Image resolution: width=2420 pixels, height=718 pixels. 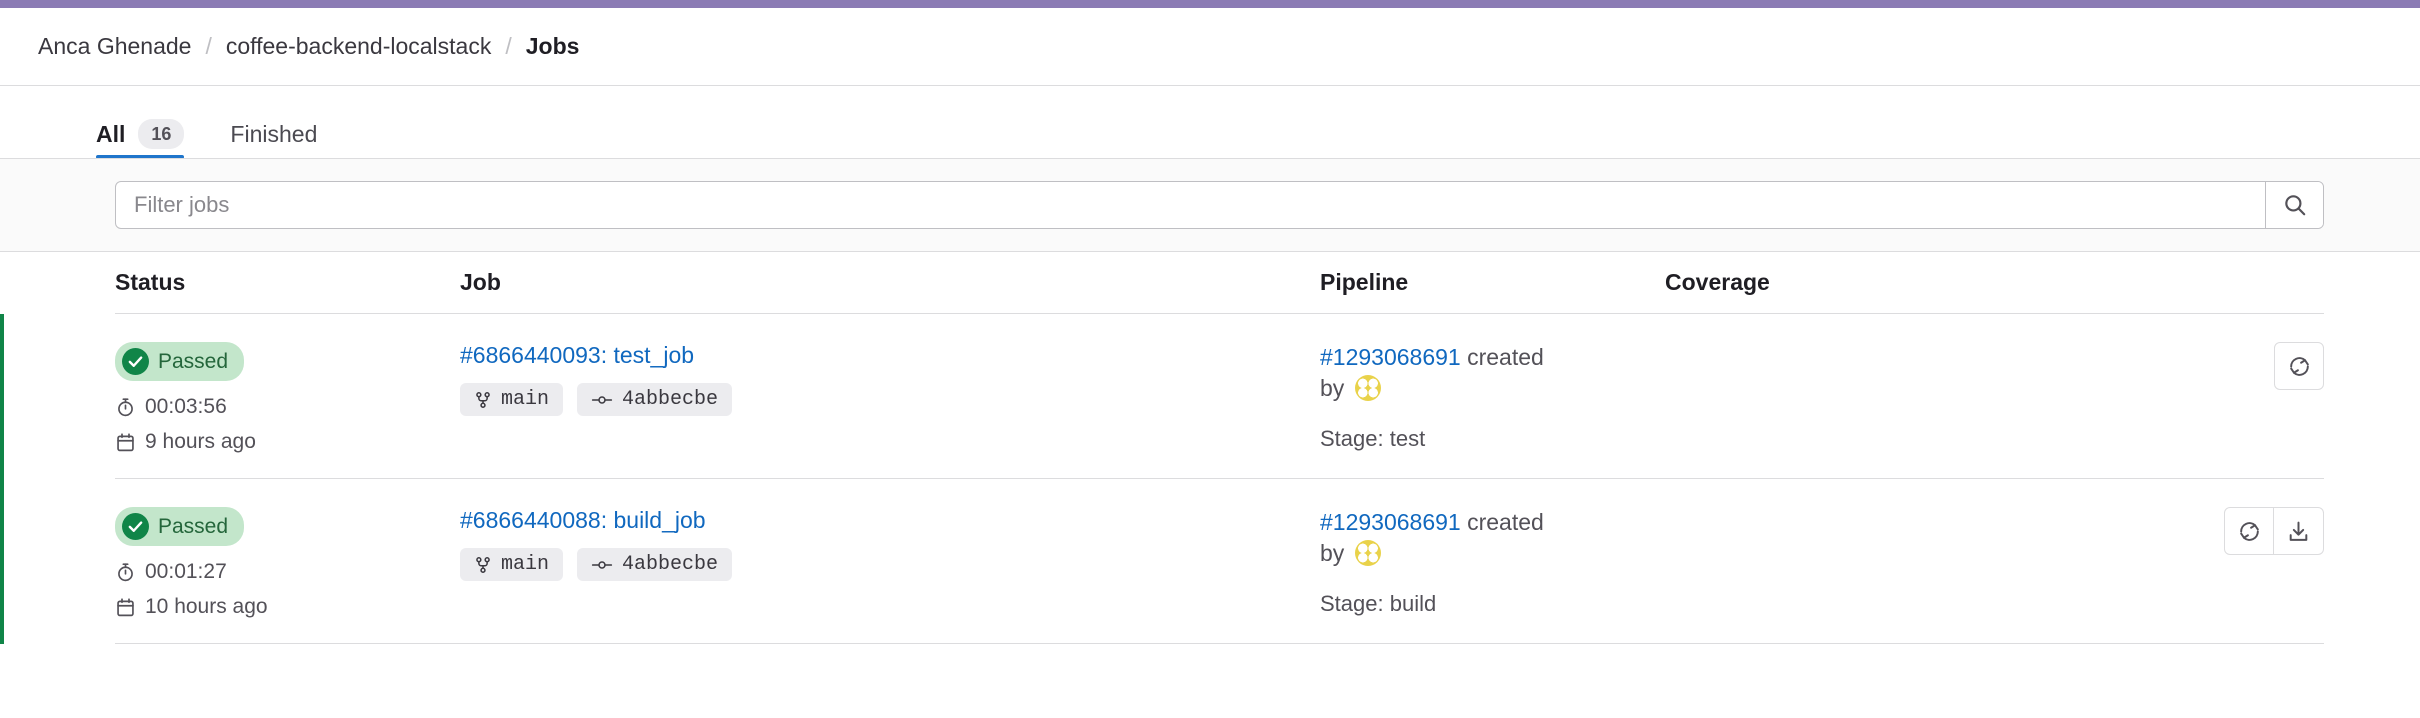 I want to click on cell-pipeline: #1293068691 created by Stage: build, so click(x=1492, y=562).